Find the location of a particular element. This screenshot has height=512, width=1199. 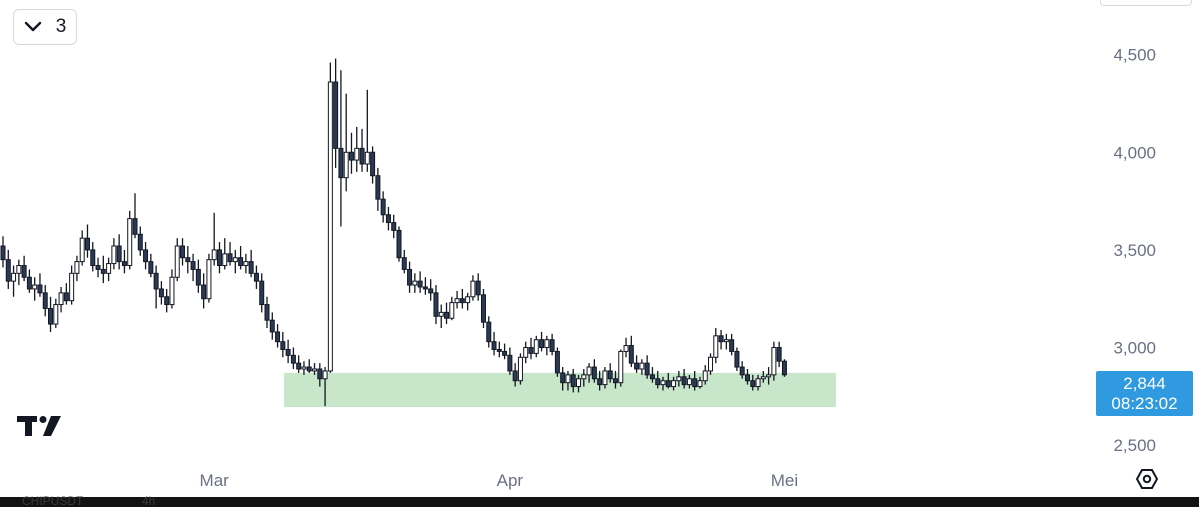

time-axis: Mar Apr Mei is located at coordinates (499, 480).